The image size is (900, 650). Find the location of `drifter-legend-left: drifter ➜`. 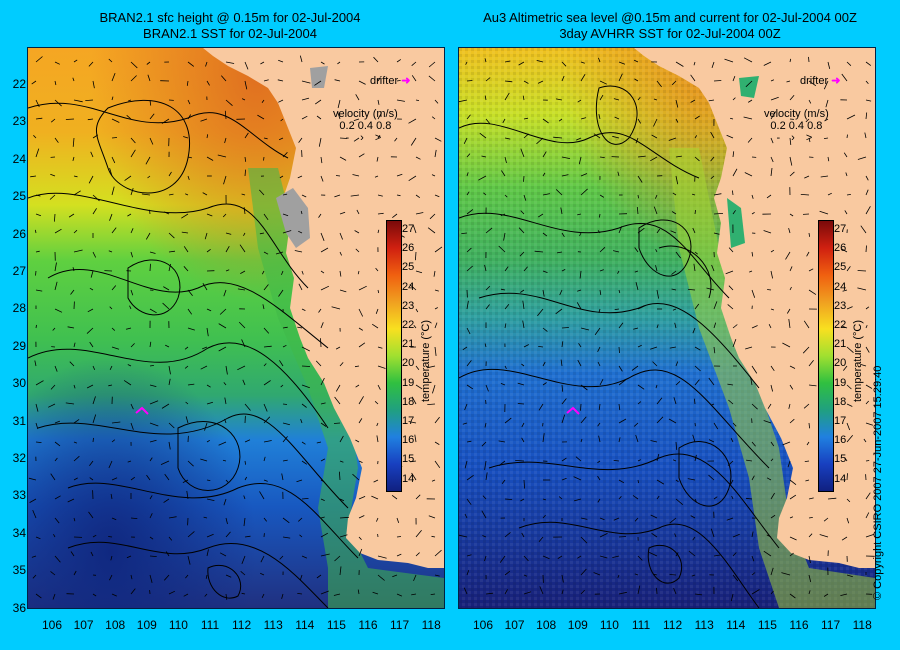

drifter-legend-left: drifter ➜ is located at coordinates (390, 80).